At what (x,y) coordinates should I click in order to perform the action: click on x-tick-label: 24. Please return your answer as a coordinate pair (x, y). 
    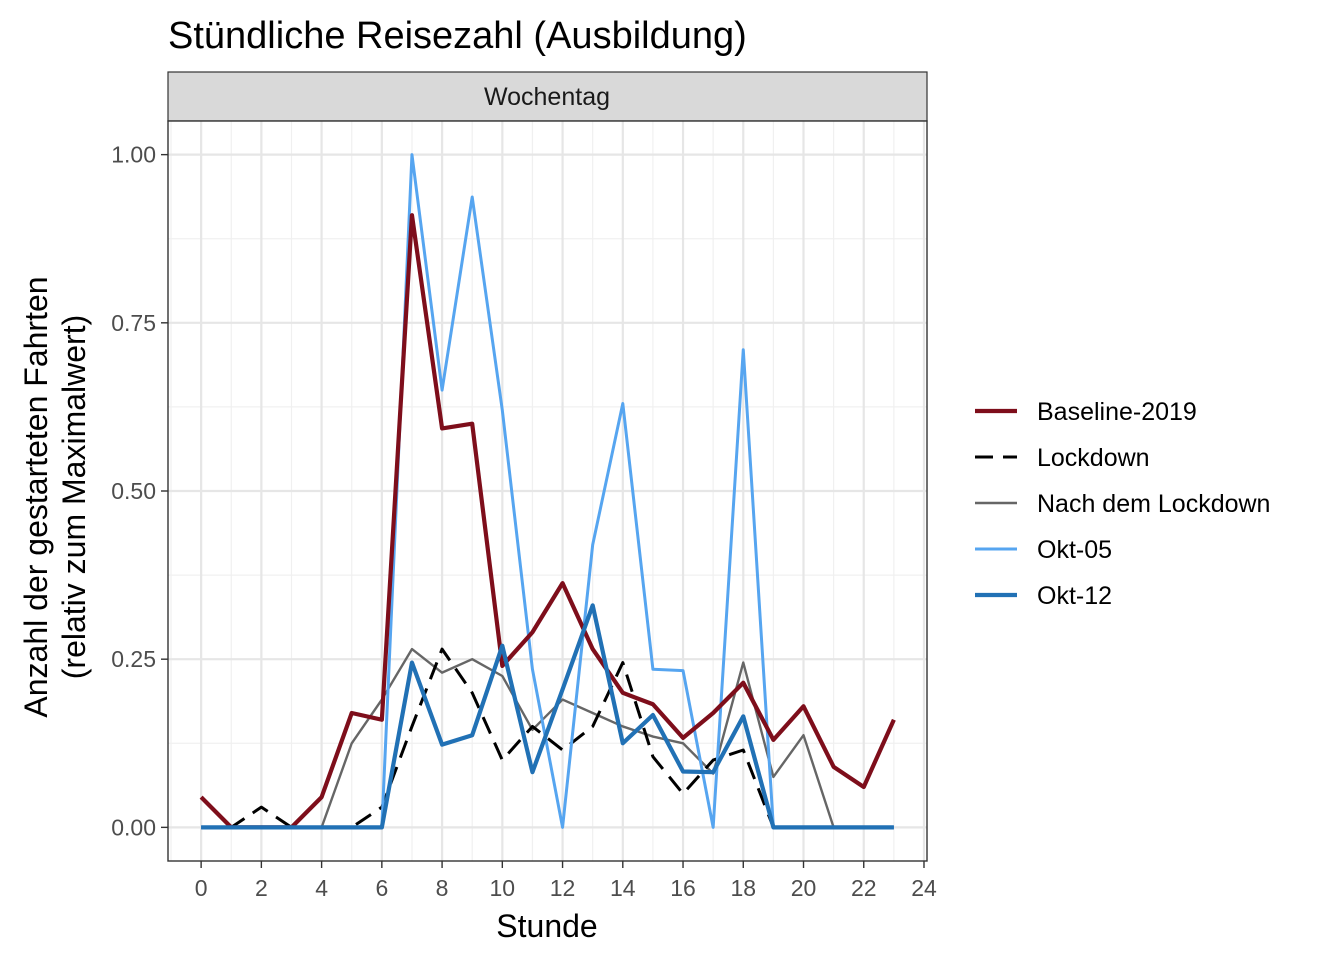
    Looking at the image, I should click on (924, 888).